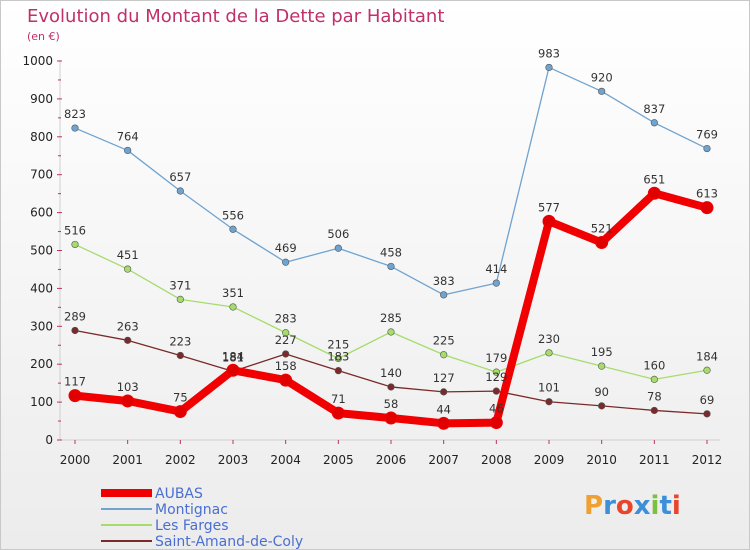 The image size is (750, 550). I want to click on data-label: 71, so click(338, 399).